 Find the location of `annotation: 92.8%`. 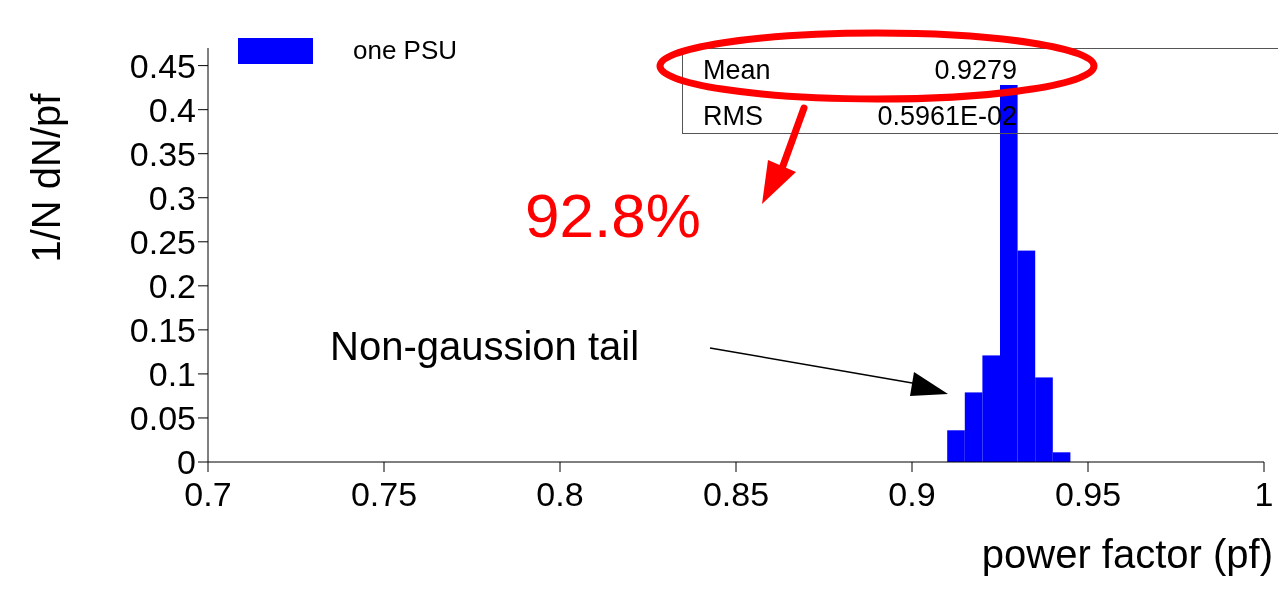

annotation: 92.8% is located at coordinates (613, 215).